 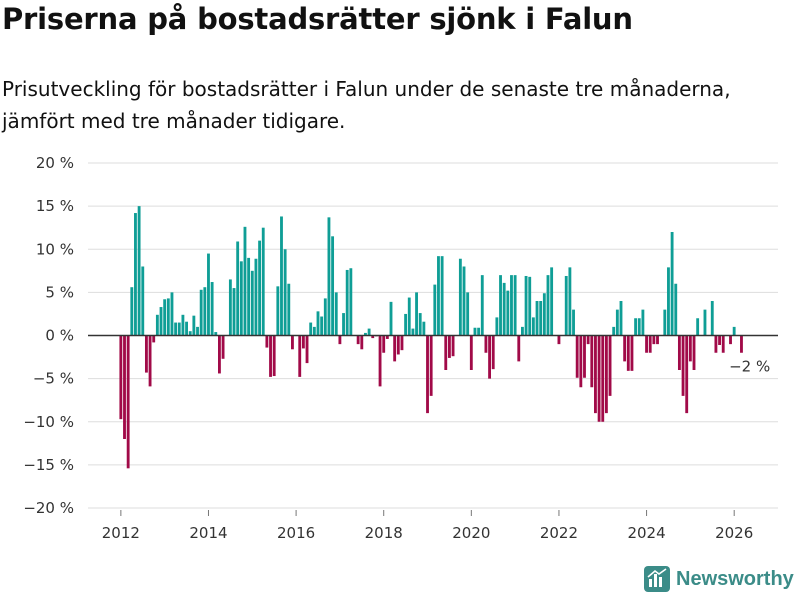 What do you see at coordinates (559, 533) in the screenshot?
I see `x-tick-label: 2022` at bounding box center [559, 533].